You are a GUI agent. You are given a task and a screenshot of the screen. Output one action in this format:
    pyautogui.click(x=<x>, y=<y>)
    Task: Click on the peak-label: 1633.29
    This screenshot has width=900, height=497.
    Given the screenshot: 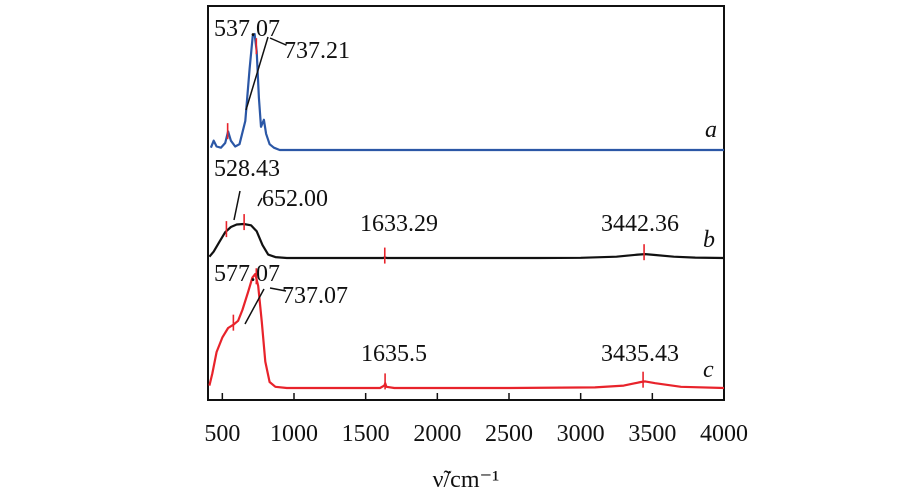 What is the action you would take?
    pyautogui.click(x=399, y=224)
    